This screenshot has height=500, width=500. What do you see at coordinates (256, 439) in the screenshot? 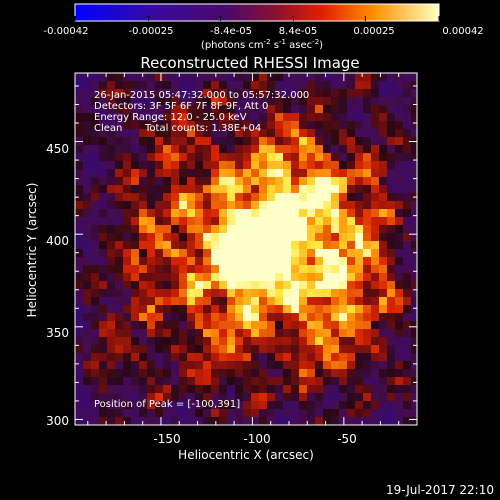
I see `x-tick-label-1: -100` at bounding box center [256, 439].